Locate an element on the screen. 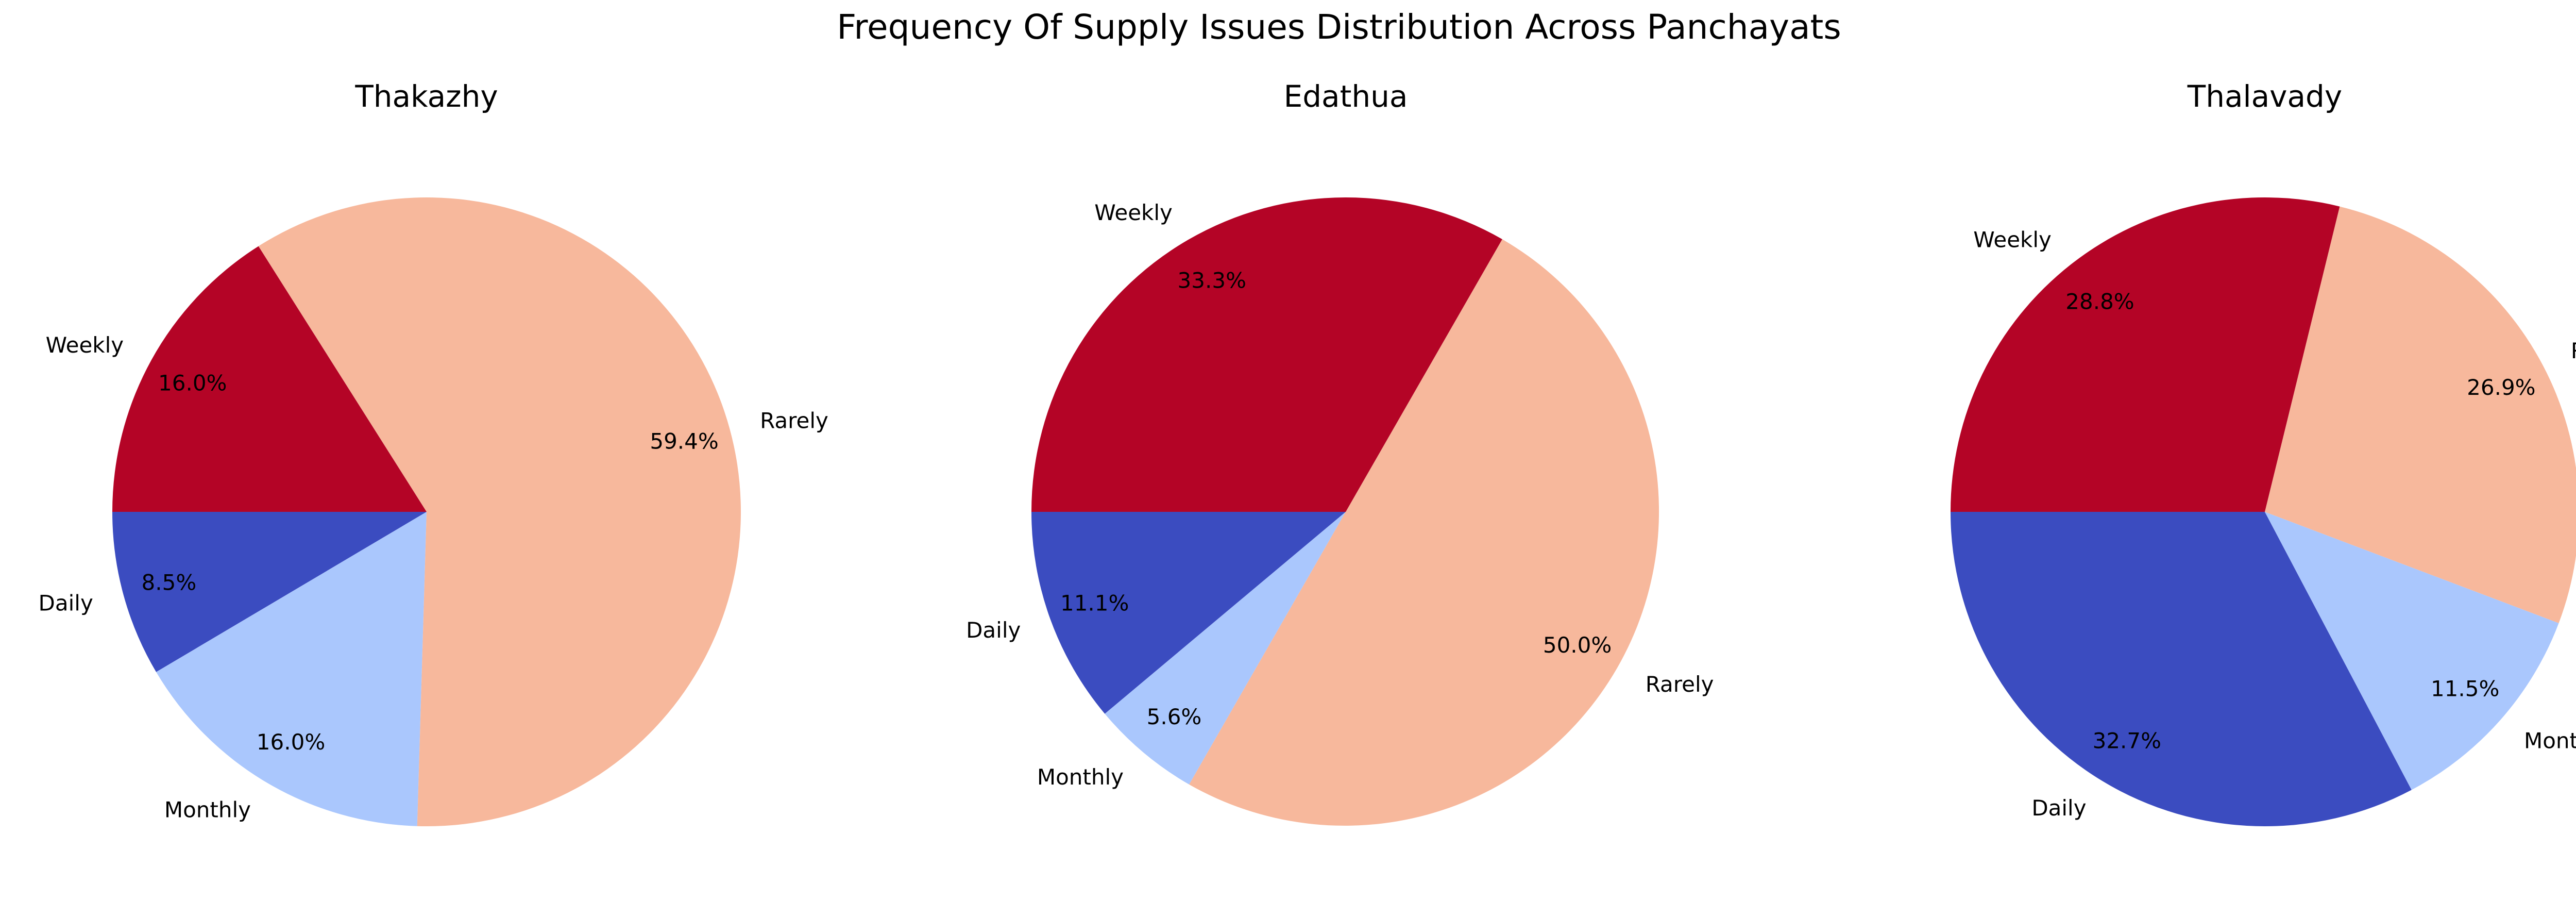  slice-label-thalavady-rarely: Rarely is located at coordinates (2573, 350).